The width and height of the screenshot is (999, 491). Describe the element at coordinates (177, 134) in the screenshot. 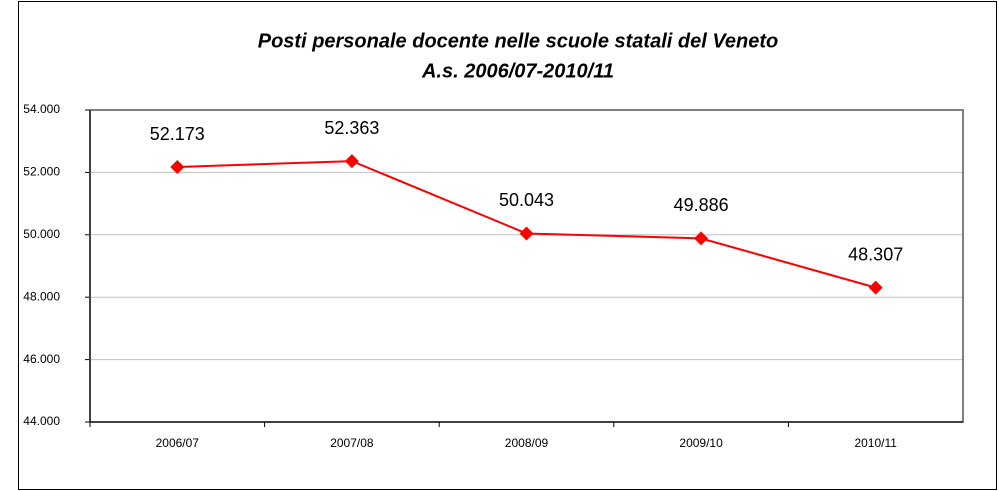

I see `value-label: 52.173` at that location.